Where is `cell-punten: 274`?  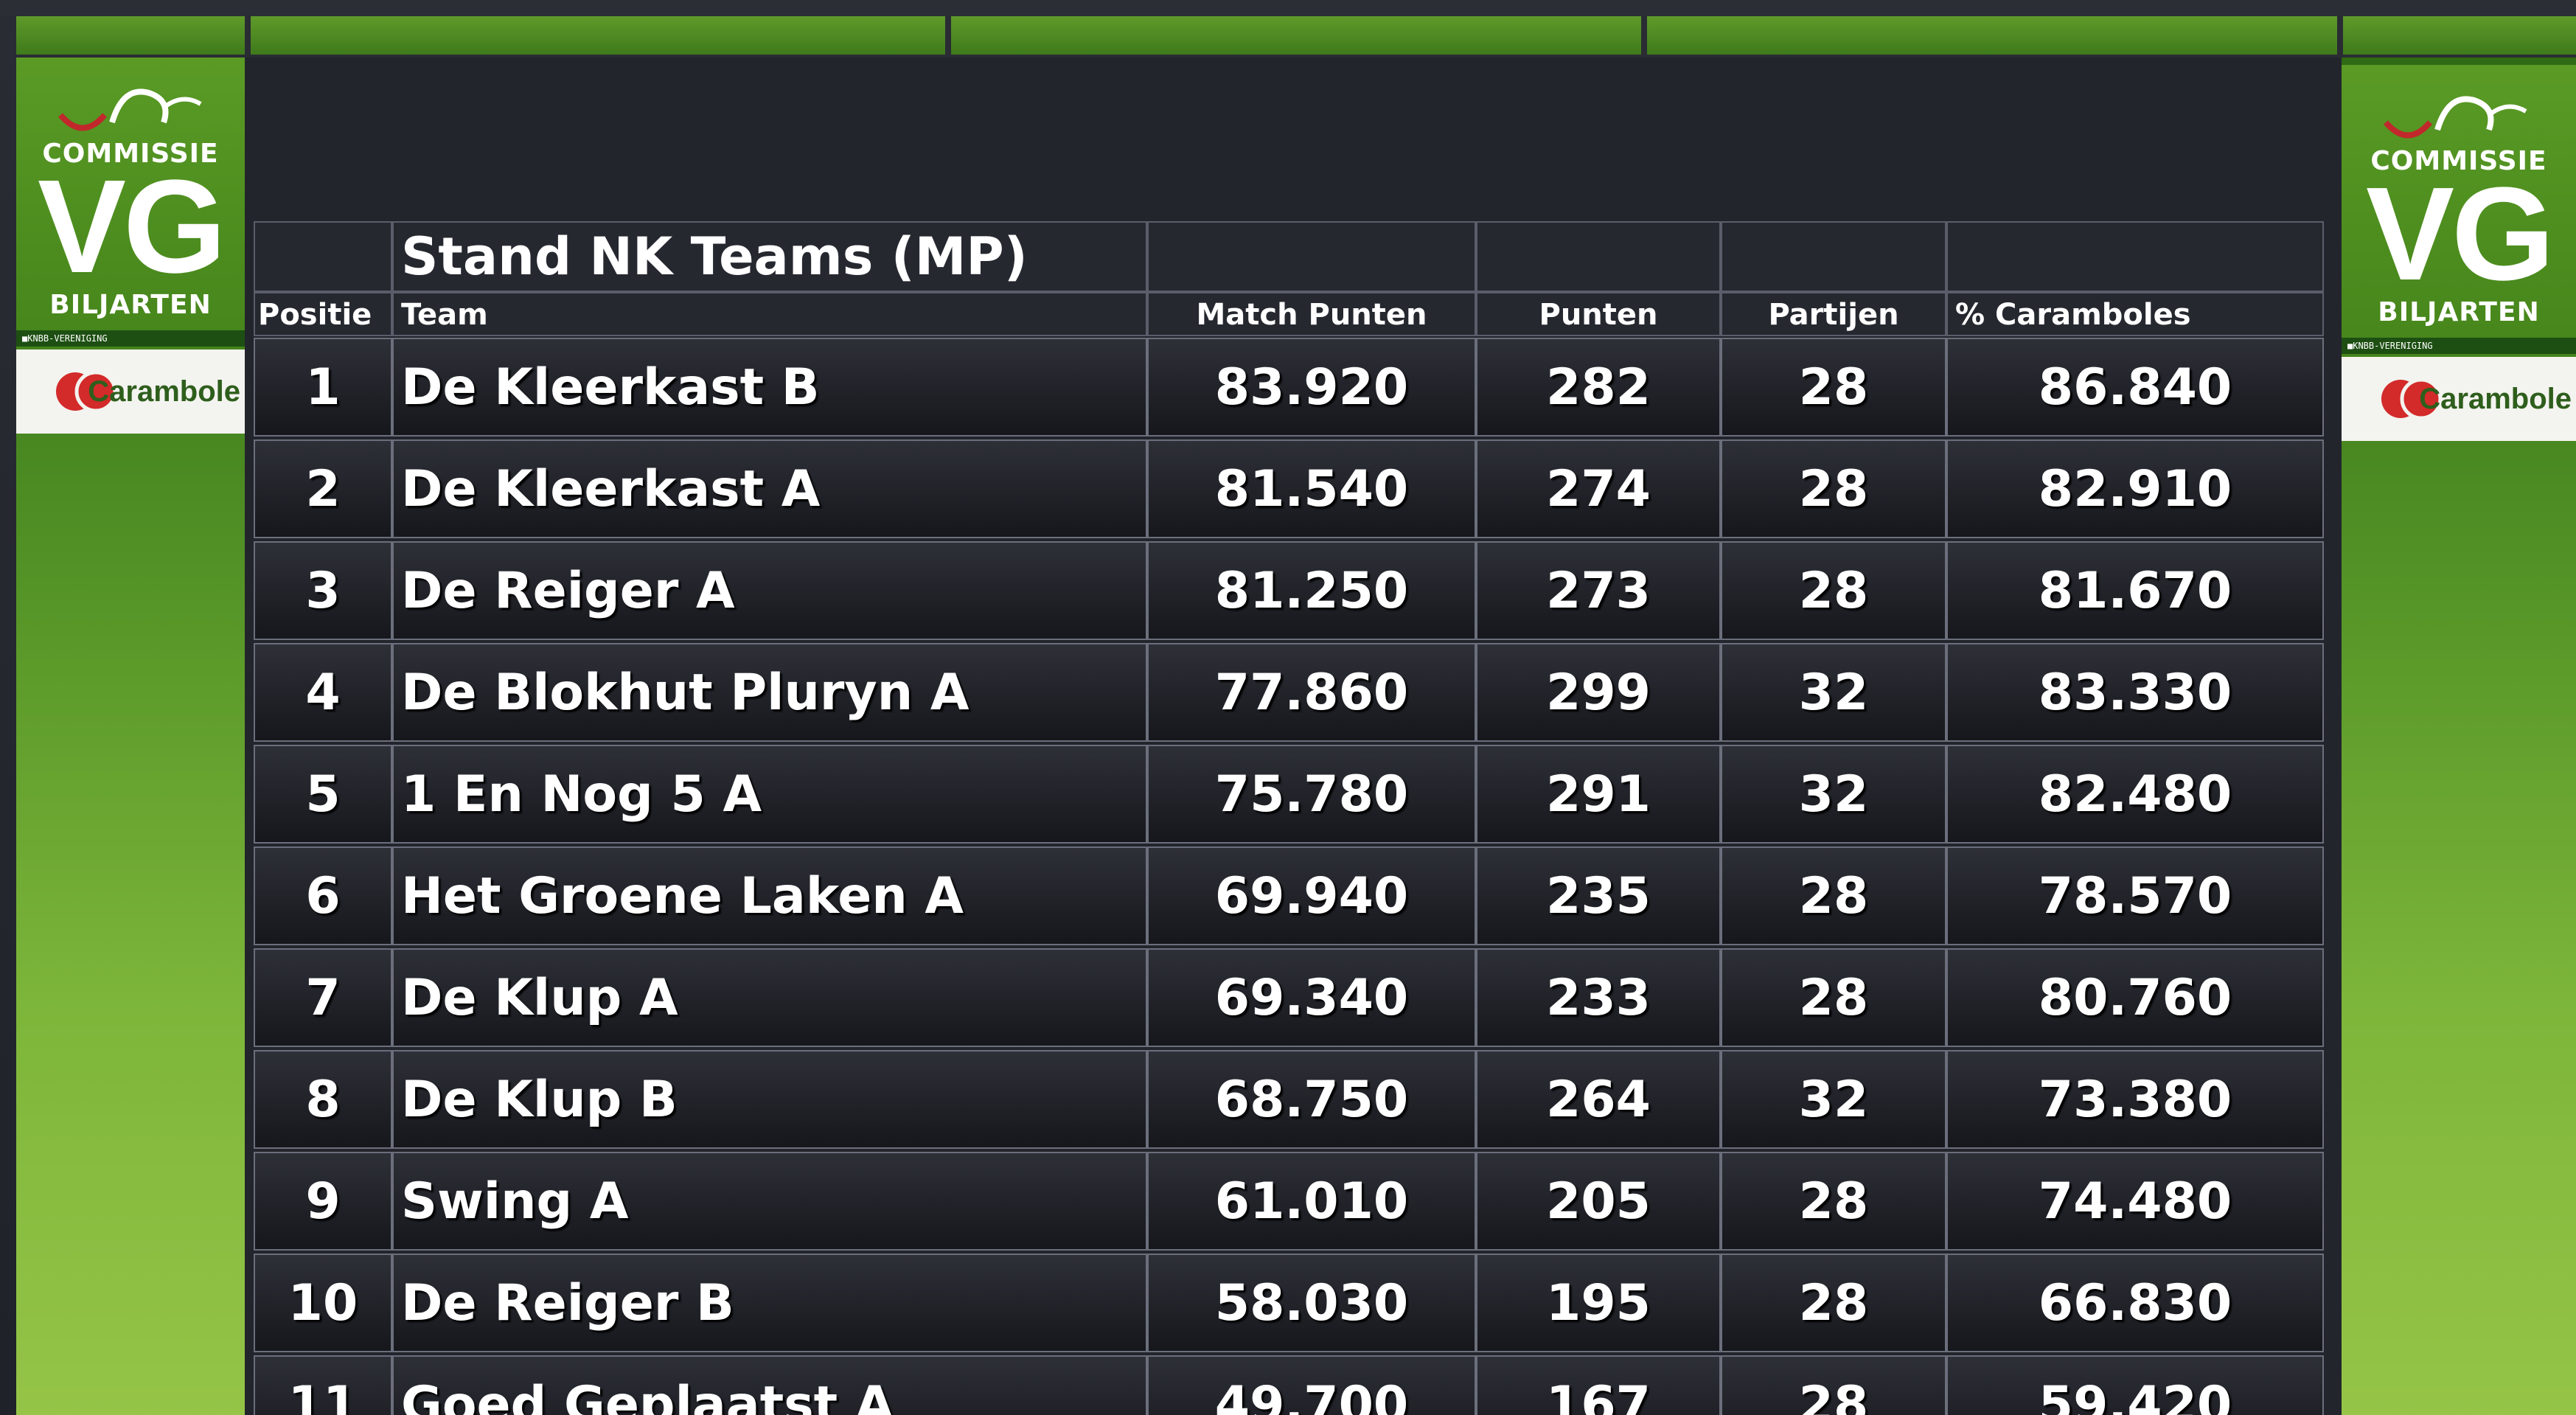 cell-punten: 274 is located at coordinates (1598, 488).